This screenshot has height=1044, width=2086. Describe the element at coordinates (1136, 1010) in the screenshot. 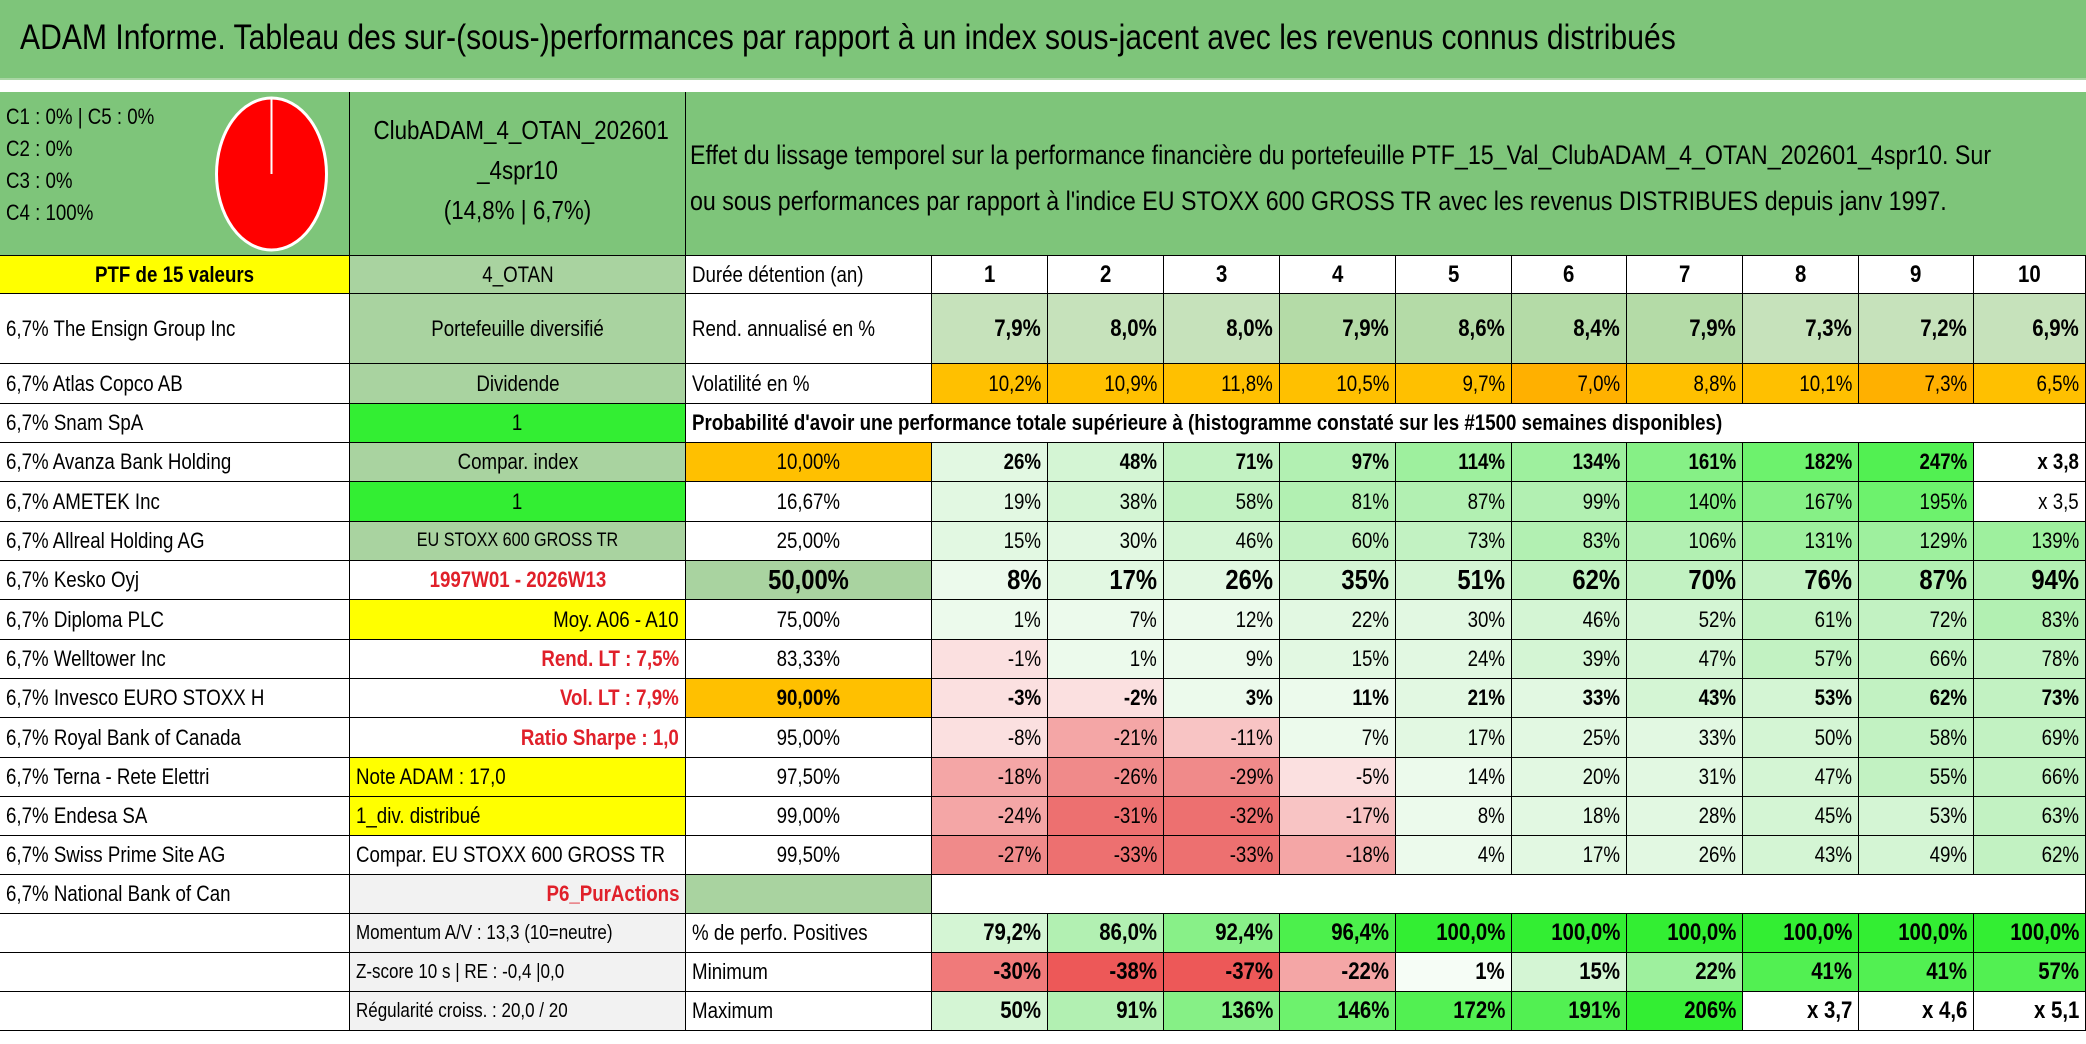

I see `grid-cell-text: 91%` at that location.